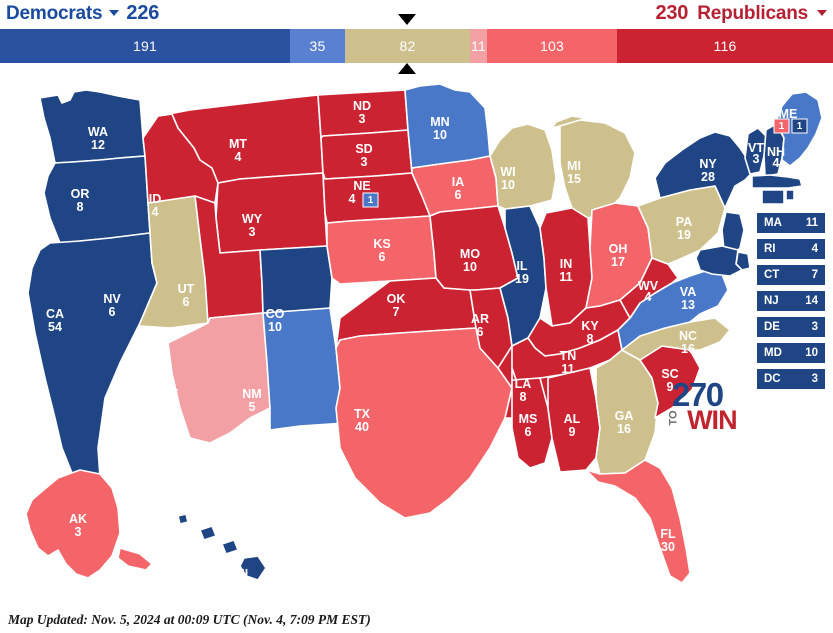 The image size is (833, 633). Describe the element at coordinates (478, 46) in the screenshot. I see `bar-segment-likely-r: 11` at that location.